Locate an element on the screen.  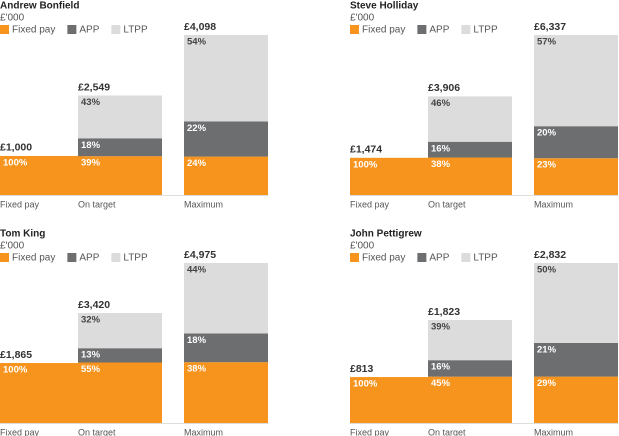
segment-label: 21% is located at coordinates (547, 350).